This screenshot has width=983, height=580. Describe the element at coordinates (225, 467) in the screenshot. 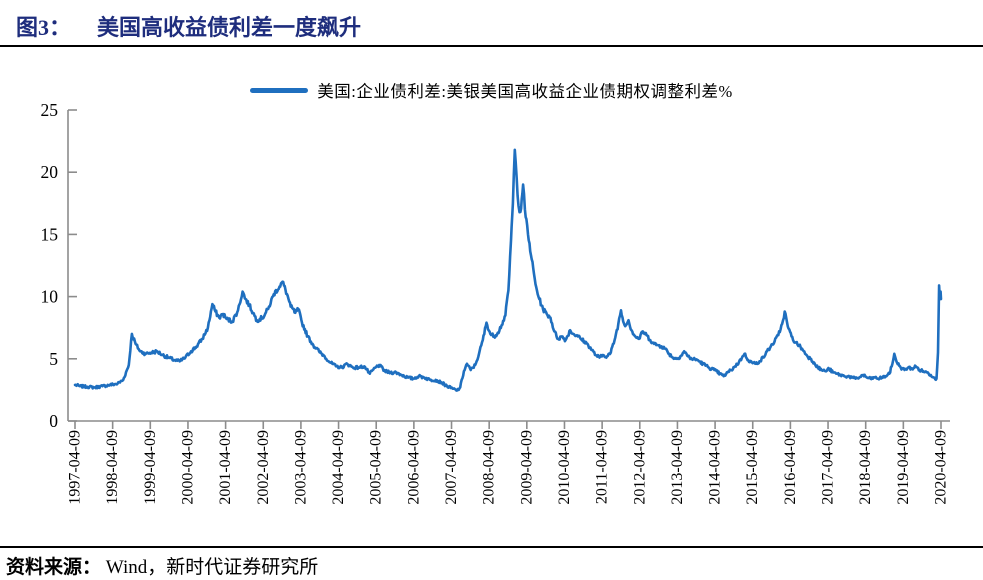

I see `x-tick-label: 2001-04-09` at that location.